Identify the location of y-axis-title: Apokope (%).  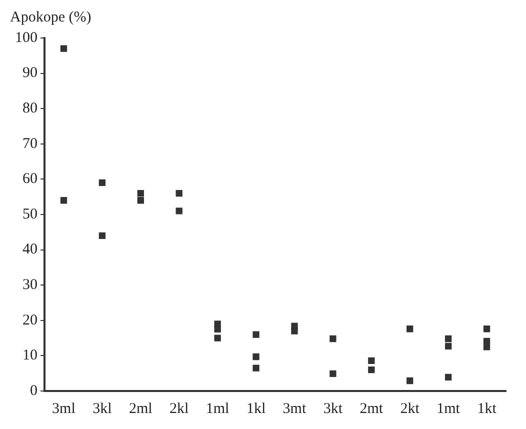
(51, 17).